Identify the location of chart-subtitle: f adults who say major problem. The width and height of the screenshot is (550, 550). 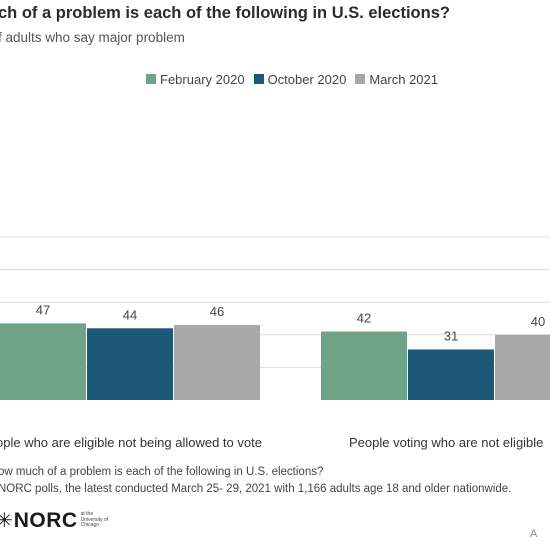
(92, 37).